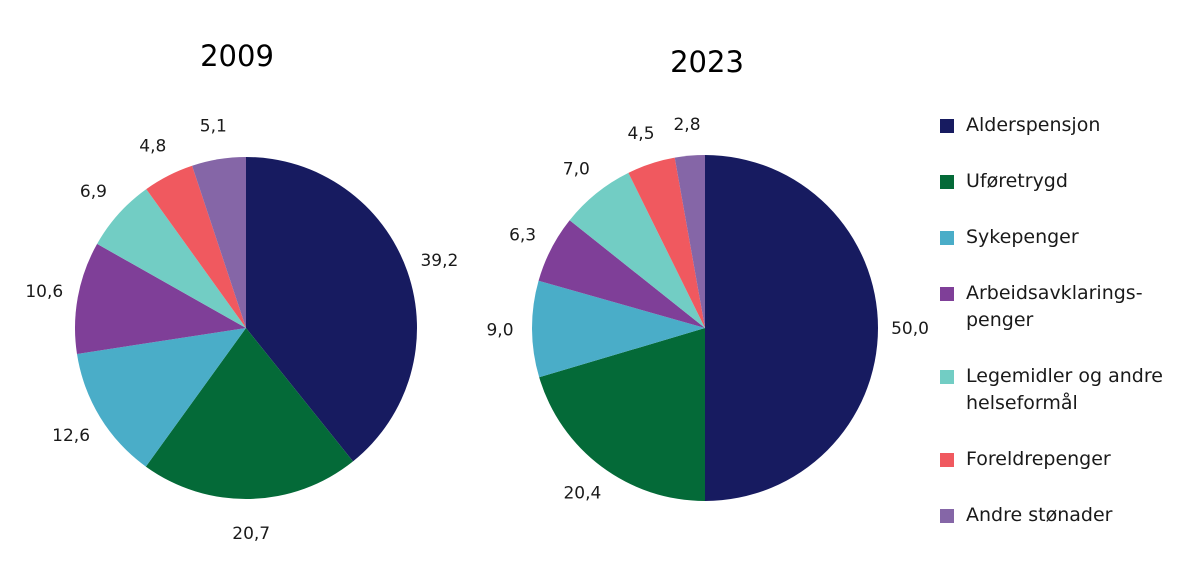  I want to click on legend-item-foreldrepenger: Foreldrepenger, so click(1065, 459).